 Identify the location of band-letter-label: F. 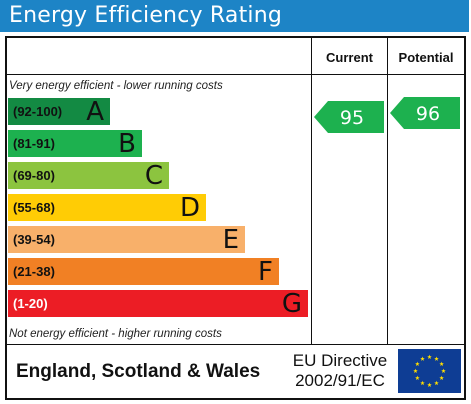
(265, 272).